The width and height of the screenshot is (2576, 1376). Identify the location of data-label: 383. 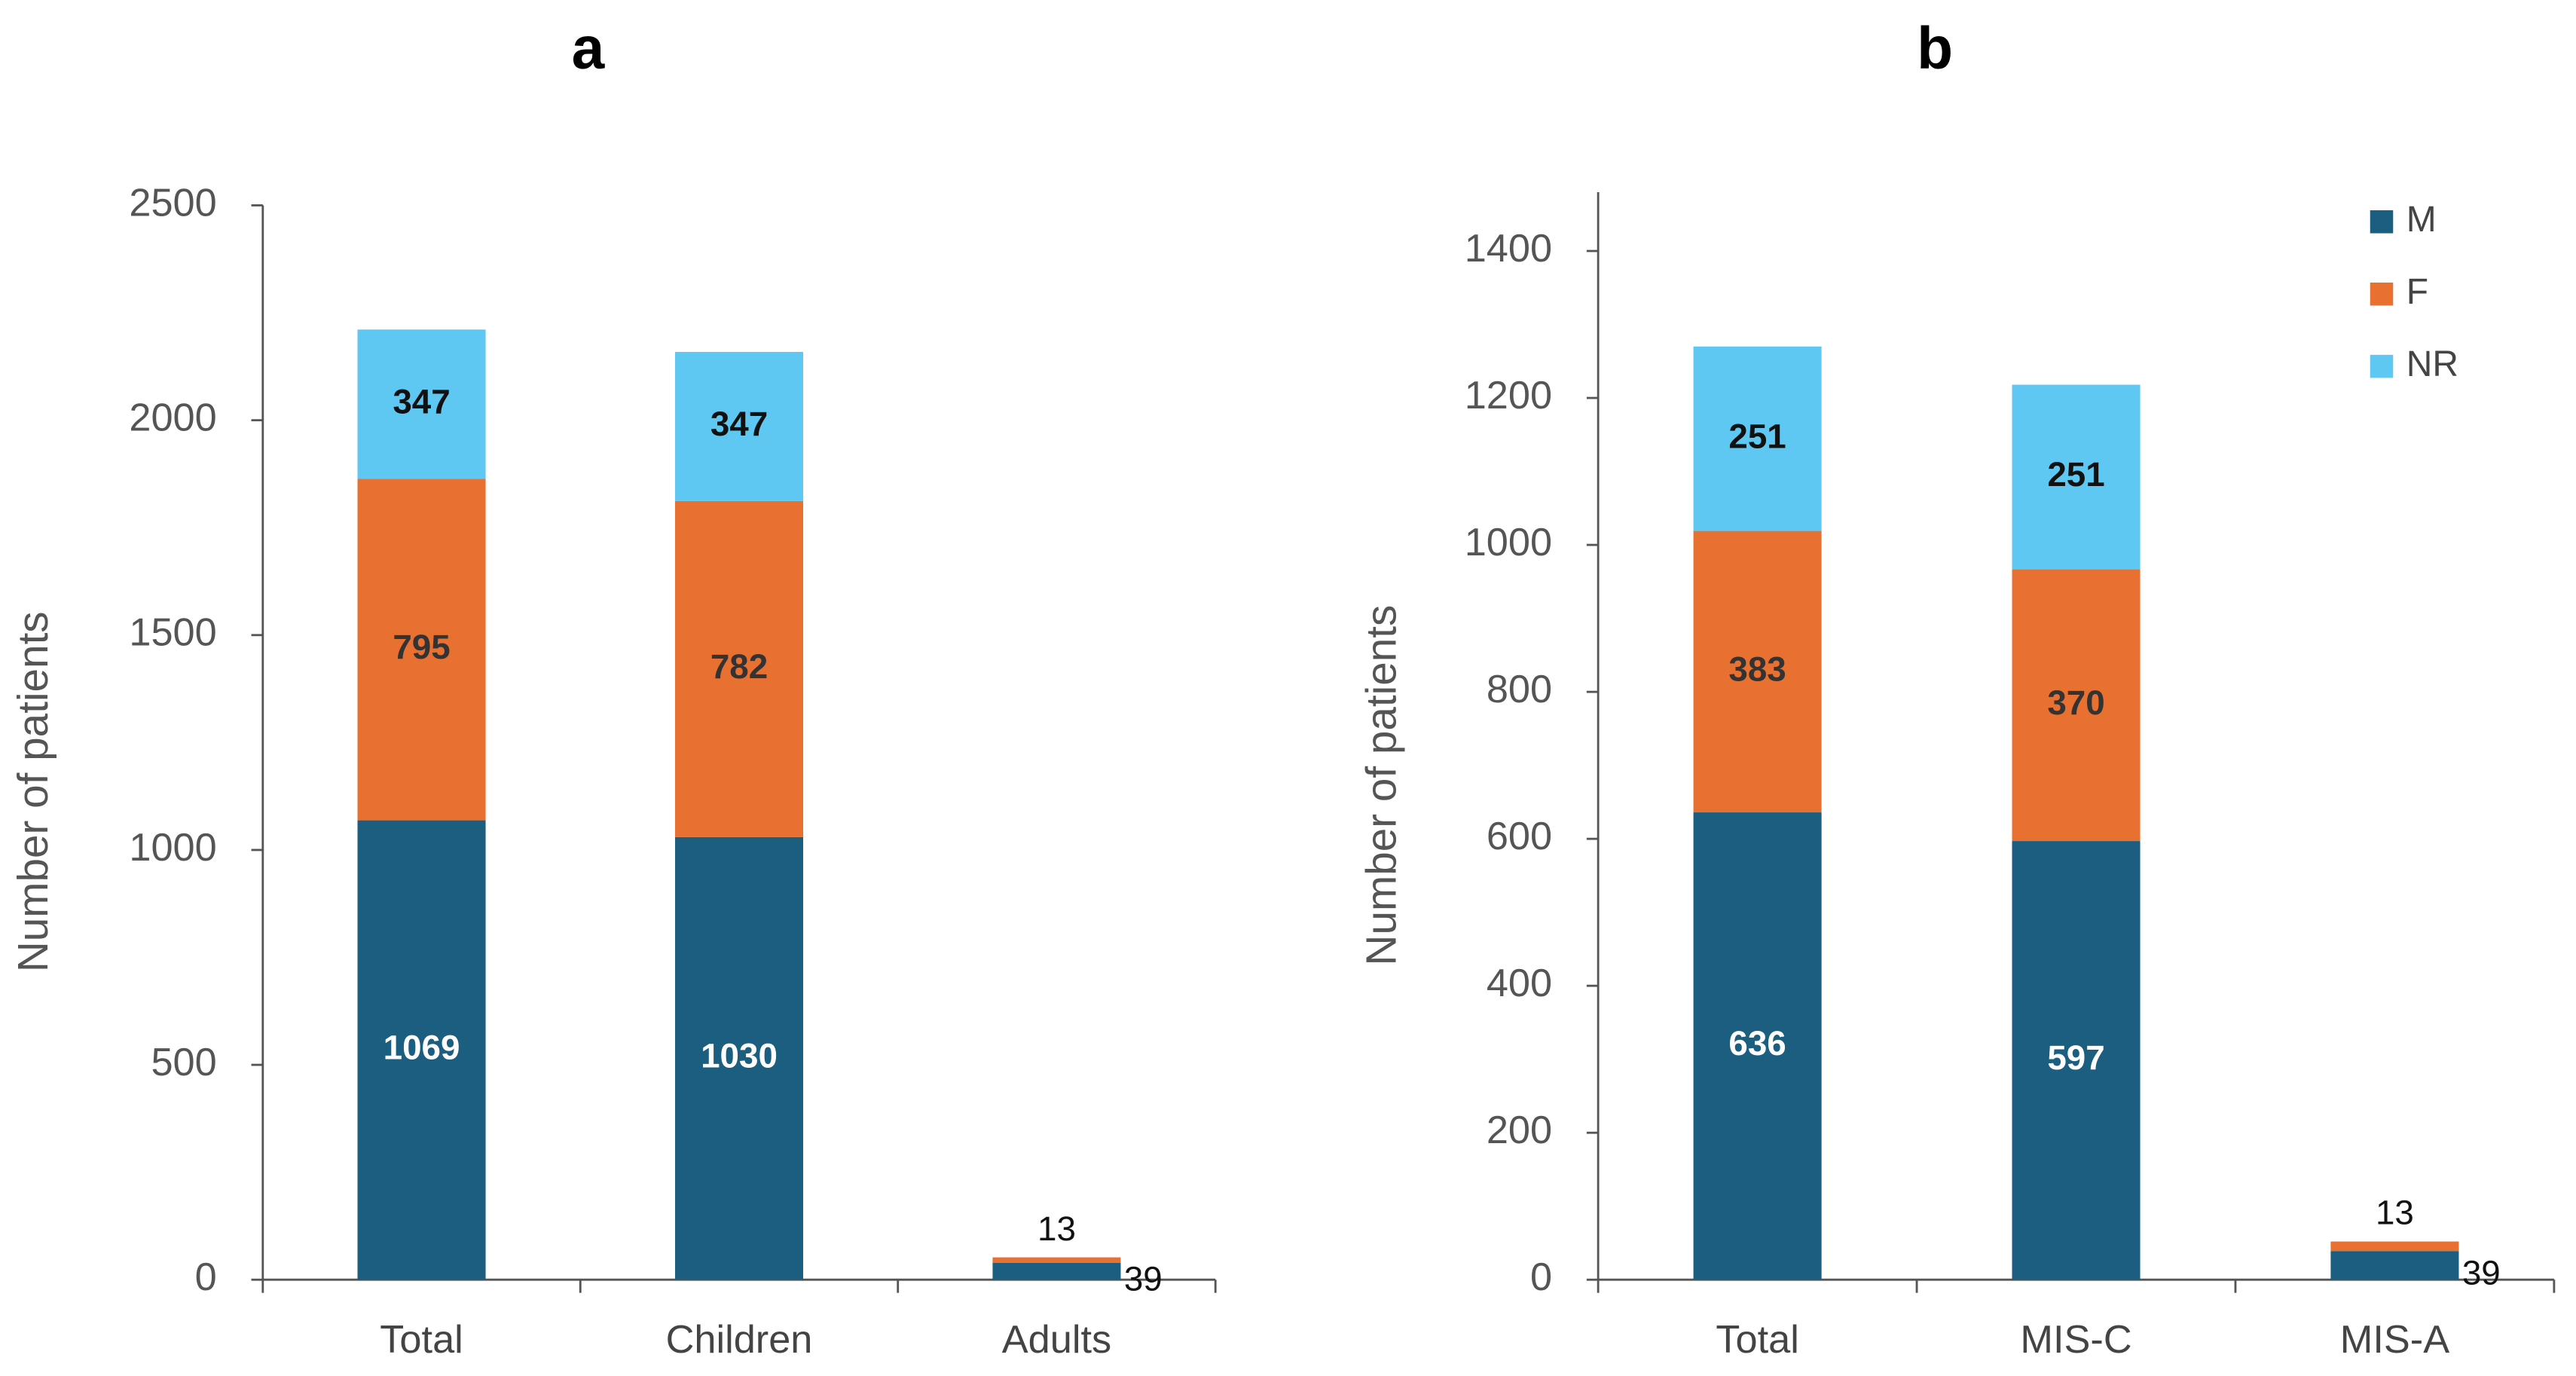
(1757, 669).